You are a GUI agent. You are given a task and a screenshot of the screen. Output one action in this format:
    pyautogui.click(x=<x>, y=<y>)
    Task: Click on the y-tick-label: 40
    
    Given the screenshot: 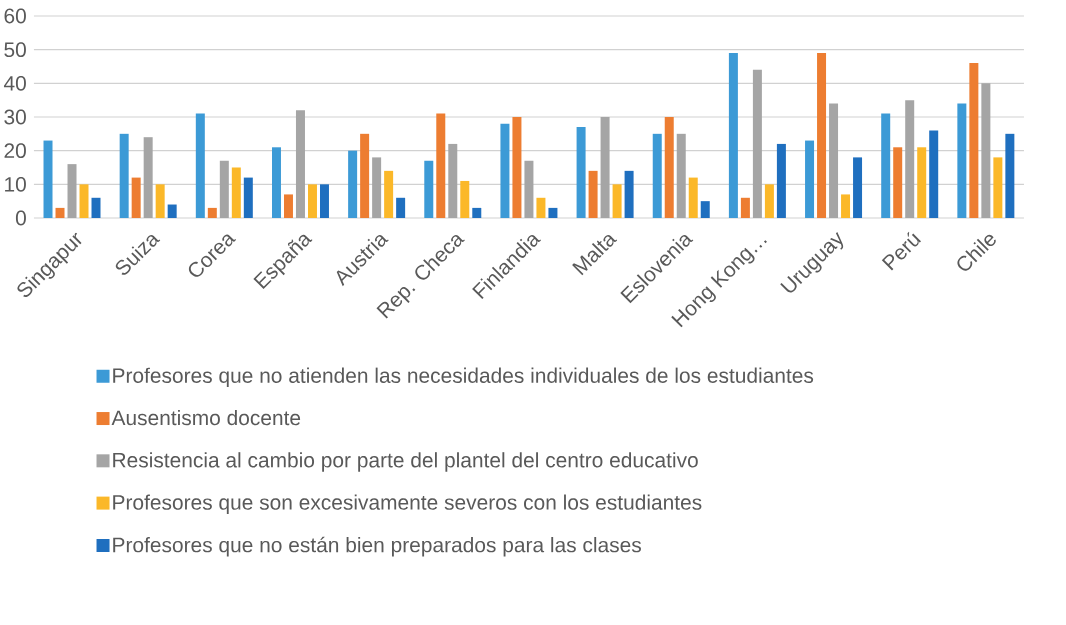 What is the action you would take?
    pyautogui.click(x=14, y=83)
    